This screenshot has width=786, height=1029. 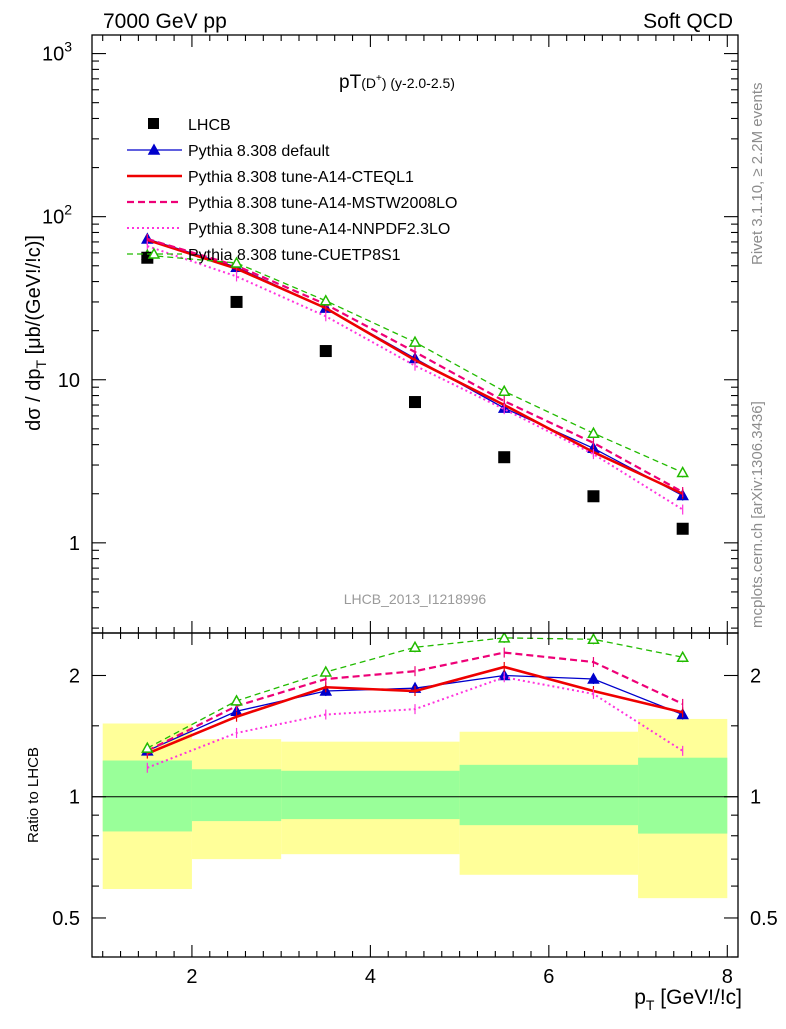 I want to click on ratio-uncertainty-bands, so click(x=415, y=808).